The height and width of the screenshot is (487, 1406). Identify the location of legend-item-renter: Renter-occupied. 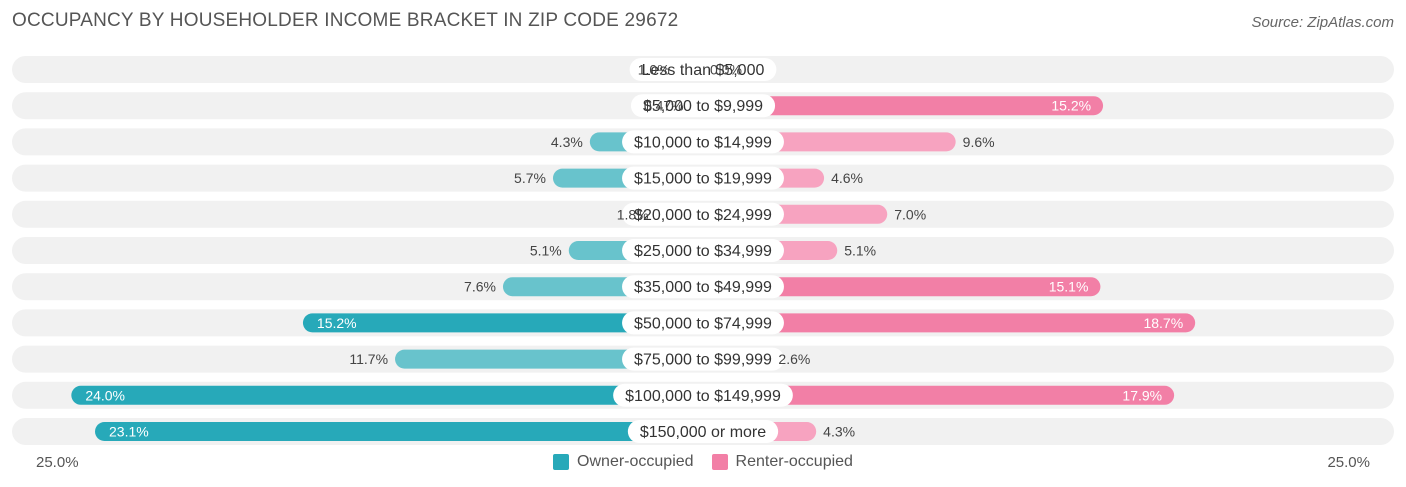
(782, 462).